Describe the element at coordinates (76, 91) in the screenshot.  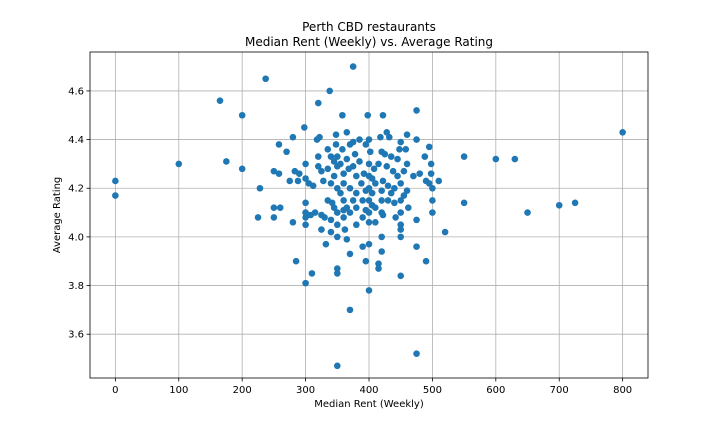
I see `y-tick-label: 4.6` at that location.